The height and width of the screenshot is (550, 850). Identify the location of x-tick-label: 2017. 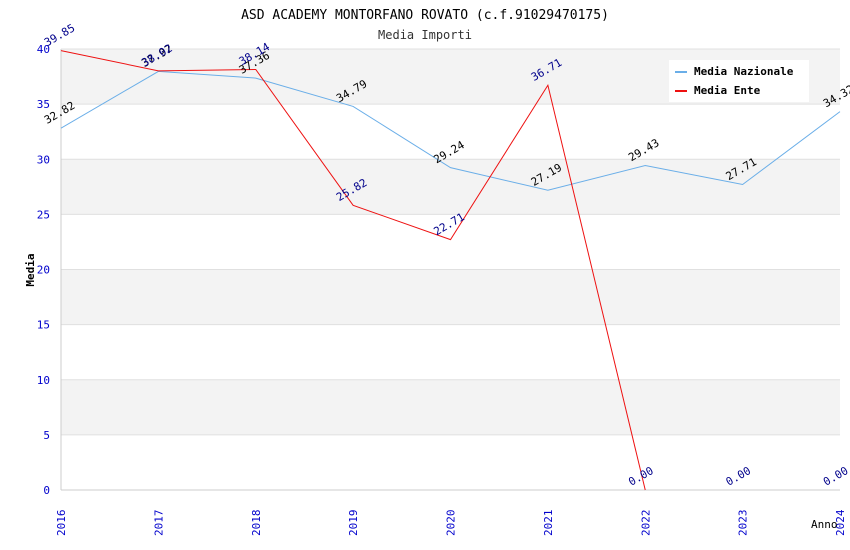
(158, 523).